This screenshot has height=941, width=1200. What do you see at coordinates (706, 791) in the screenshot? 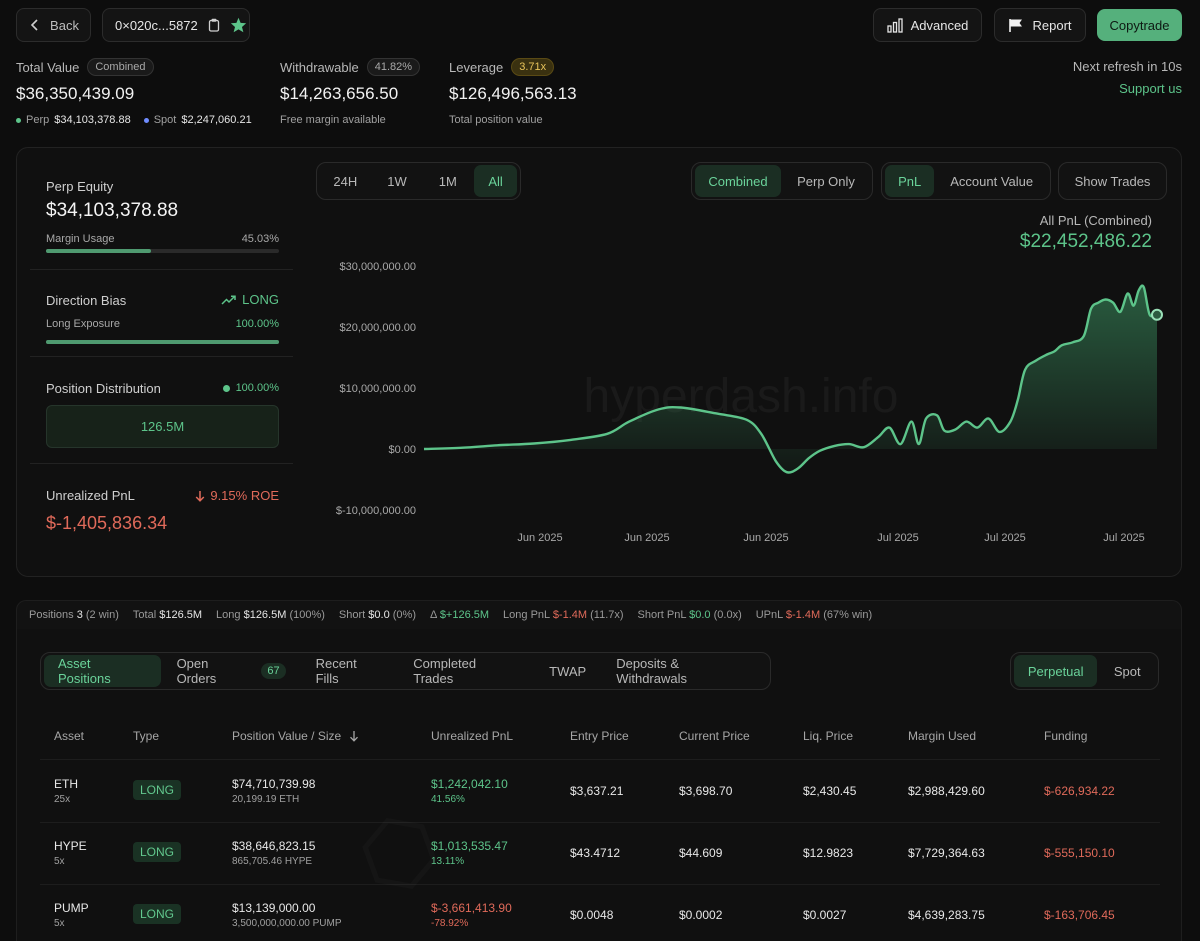
I see `current-price: $3,698.70` at bounding box center [706, 791].